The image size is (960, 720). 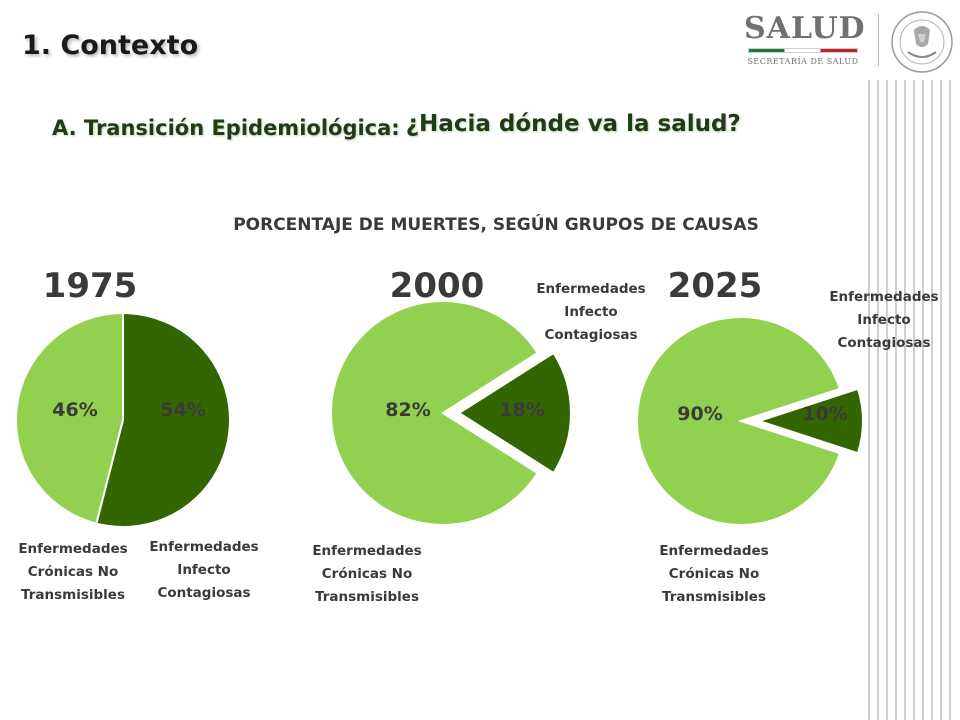 I want to click on value-label-chronic-2000: 82%, so click(x=407, y=410).